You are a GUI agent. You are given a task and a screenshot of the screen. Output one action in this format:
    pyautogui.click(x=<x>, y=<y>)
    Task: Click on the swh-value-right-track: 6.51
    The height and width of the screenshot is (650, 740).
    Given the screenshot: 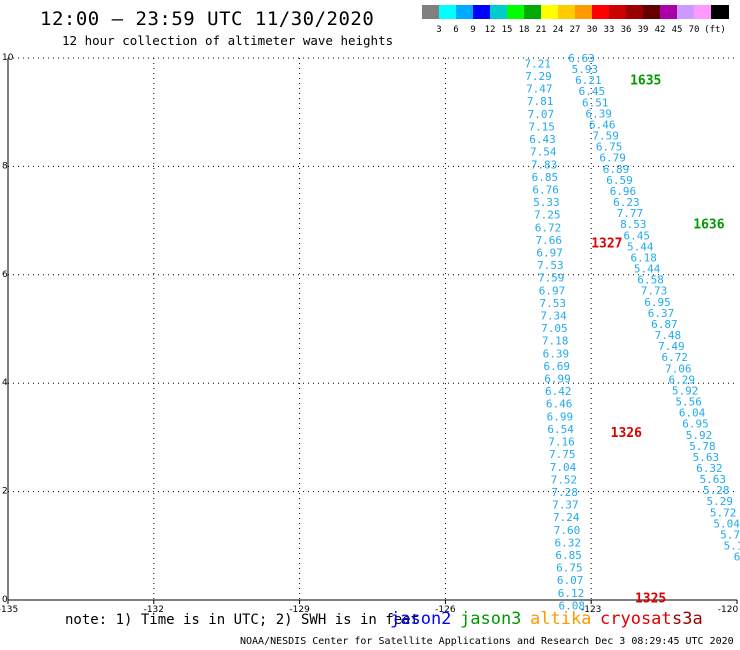 What is the action you would take?
    pyautogui.click(x=595, y=102)
    